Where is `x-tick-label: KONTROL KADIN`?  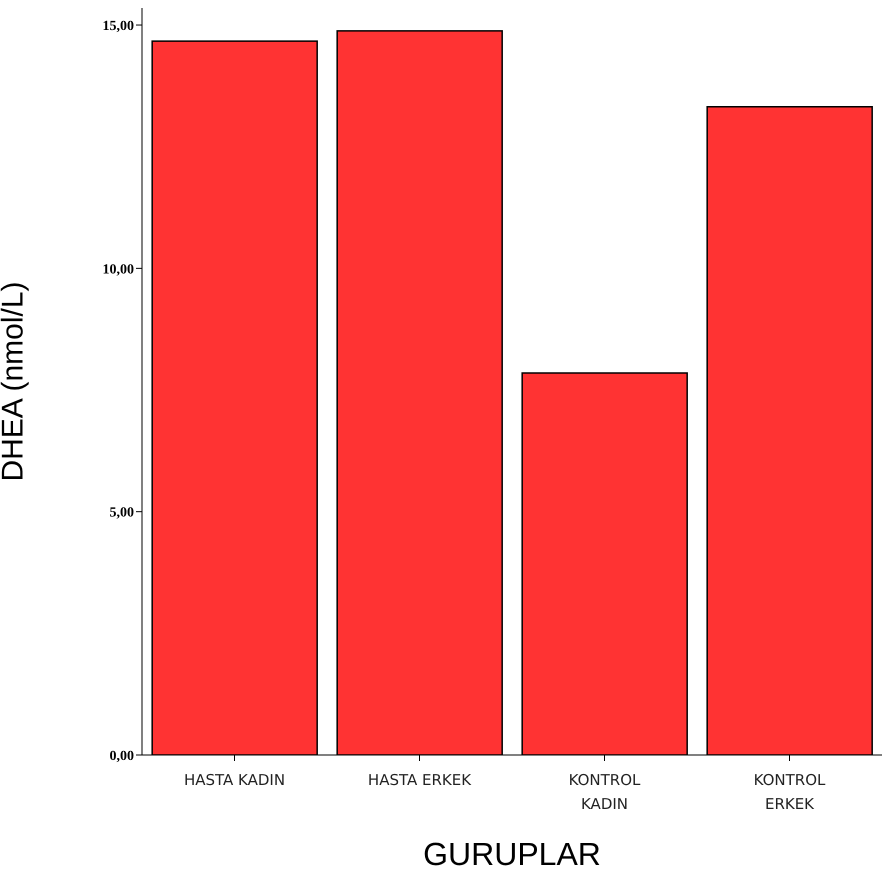
x-tick-label: KONTROL KADIN is located at coordinates (605, 792).